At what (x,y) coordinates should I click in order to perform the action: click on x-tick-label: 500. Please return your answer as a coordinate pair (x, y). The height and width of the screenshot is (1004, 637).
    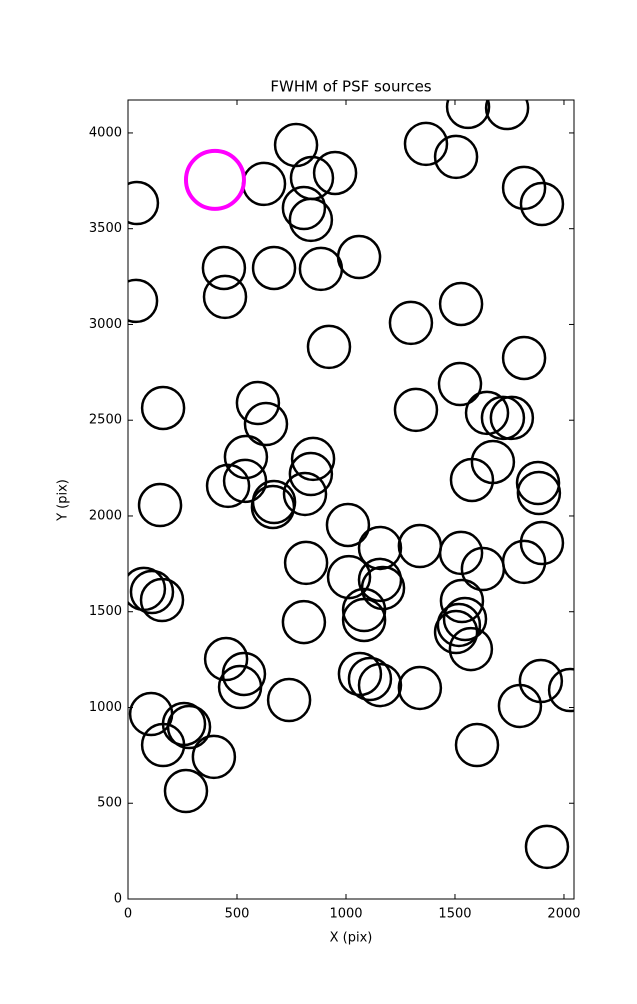
    Looking at the image, I should click on (237, 914).